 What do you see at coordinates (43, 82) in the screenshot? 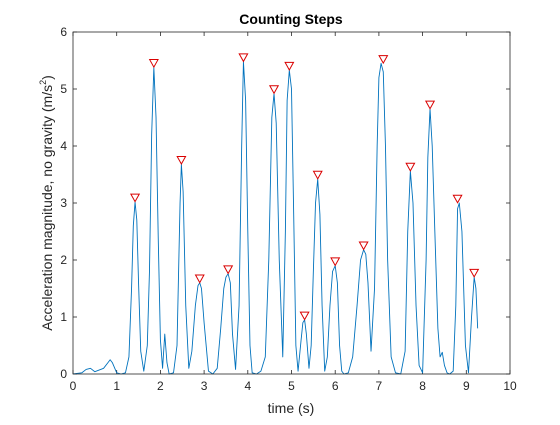
I see `y-axis-label-superscript: 2` at bounding box center [43, 82].